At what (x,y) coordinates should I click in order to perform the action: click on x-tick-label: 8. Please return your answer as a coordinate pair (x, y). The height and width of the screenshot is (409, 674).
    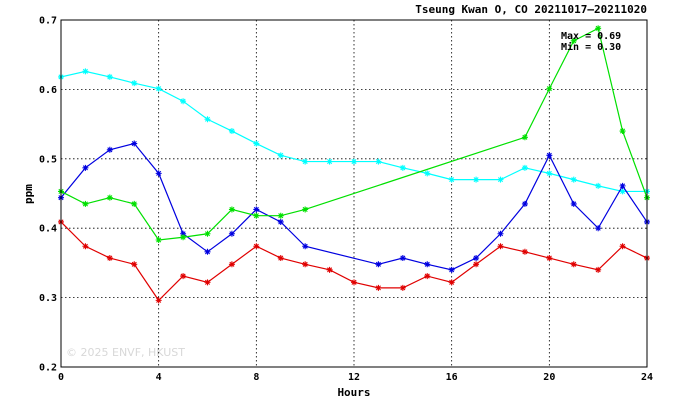
    Looking at the image, I should click on (256, 377).